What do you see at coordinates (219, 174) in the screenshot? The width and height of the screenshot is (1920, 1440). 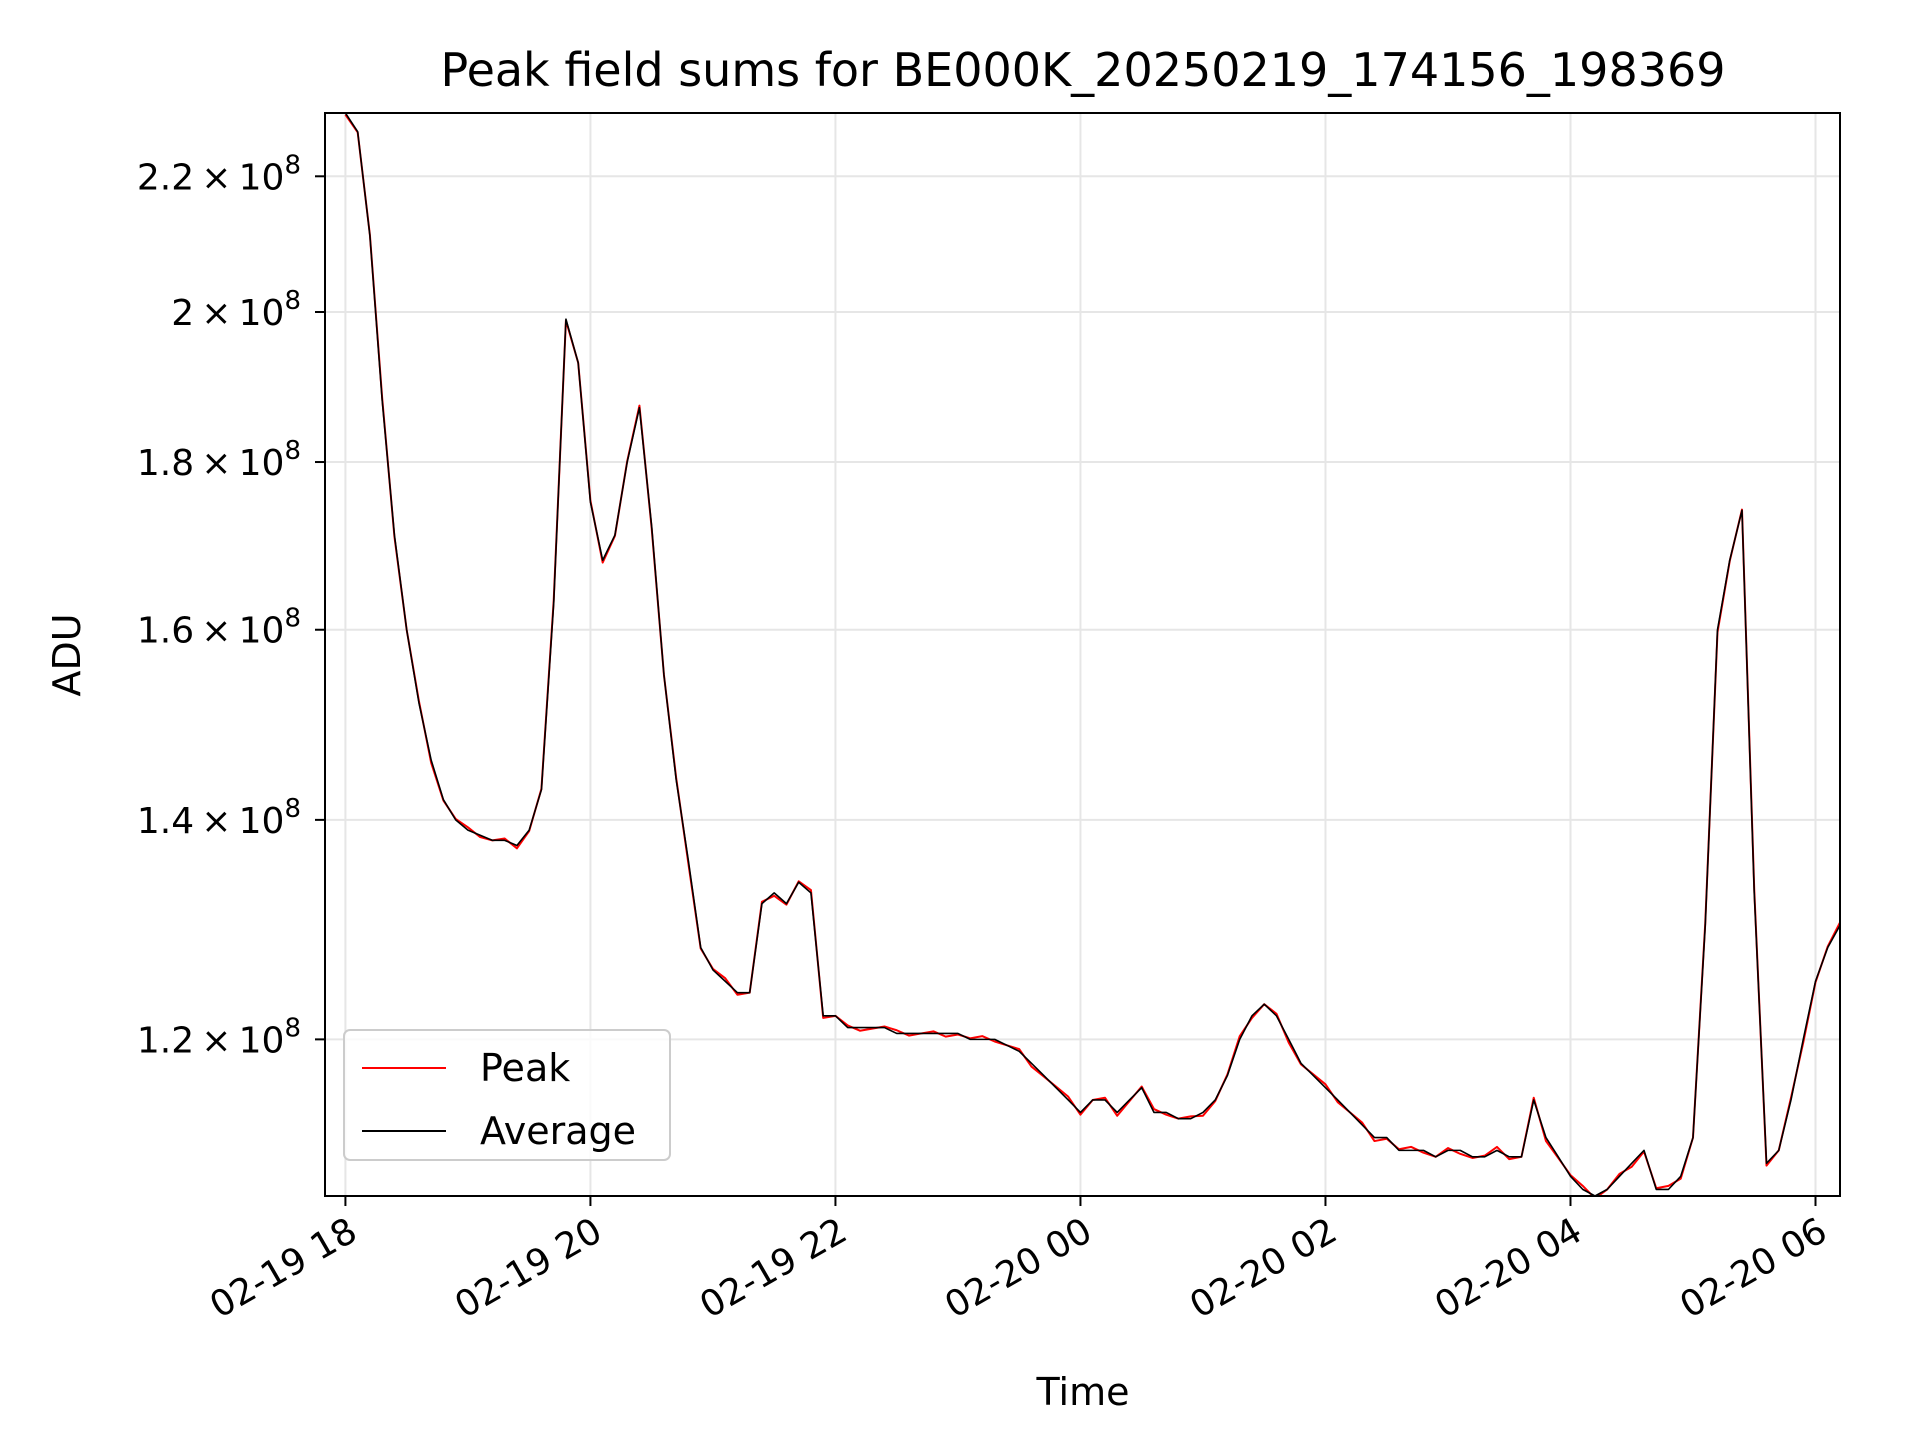 I see `y-tick-label: 2.2 × 108` at bounding box center [219, 174].